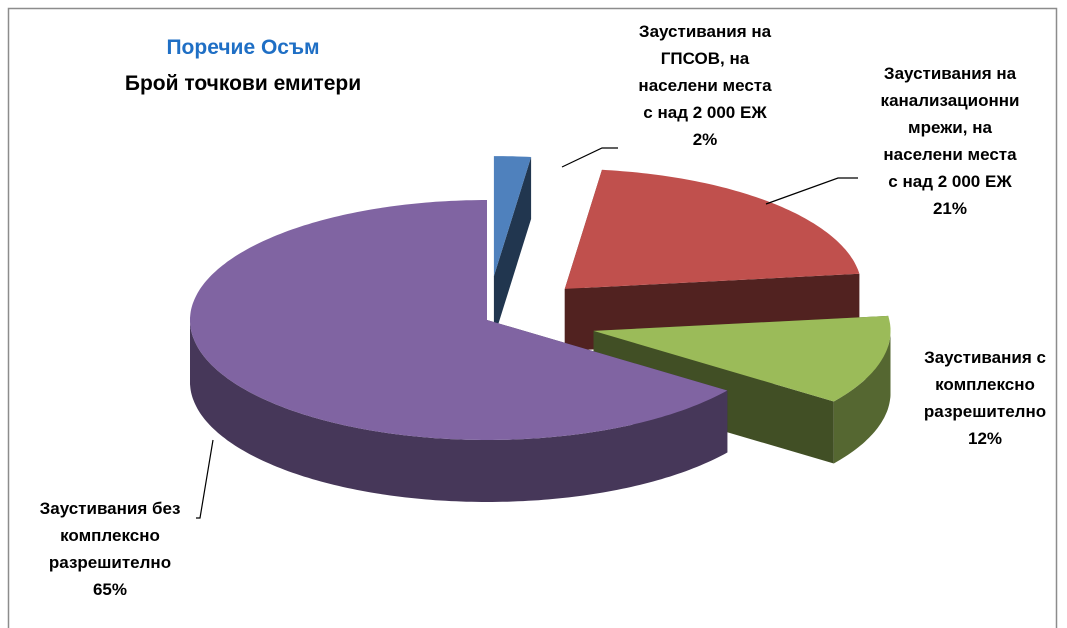  I want to click on slice-side, so click(512, 248).